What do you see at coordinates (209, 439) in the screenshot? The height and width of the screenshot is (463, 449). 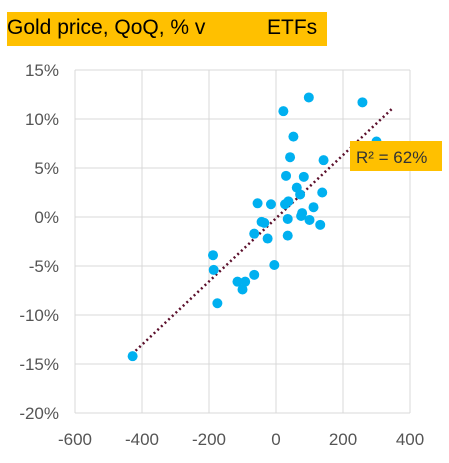 I see `x-tick-label: -200` at bounding box center [209, 439].